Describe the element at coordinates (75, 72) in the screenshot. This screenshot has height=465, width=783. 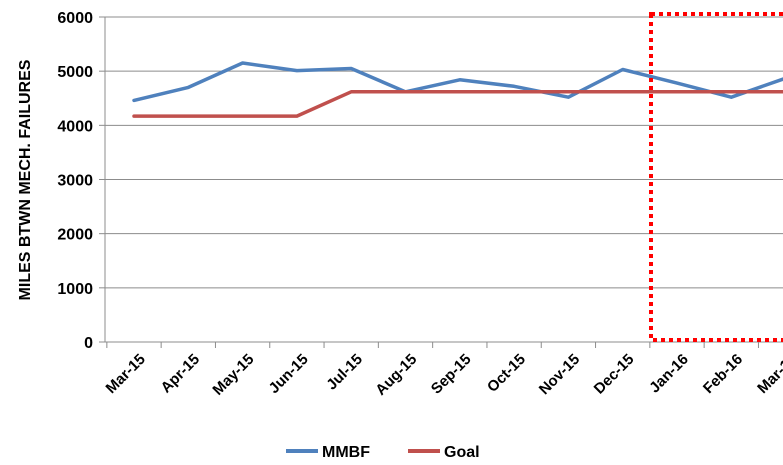
I see `y-tick-label: 5000` at that location.